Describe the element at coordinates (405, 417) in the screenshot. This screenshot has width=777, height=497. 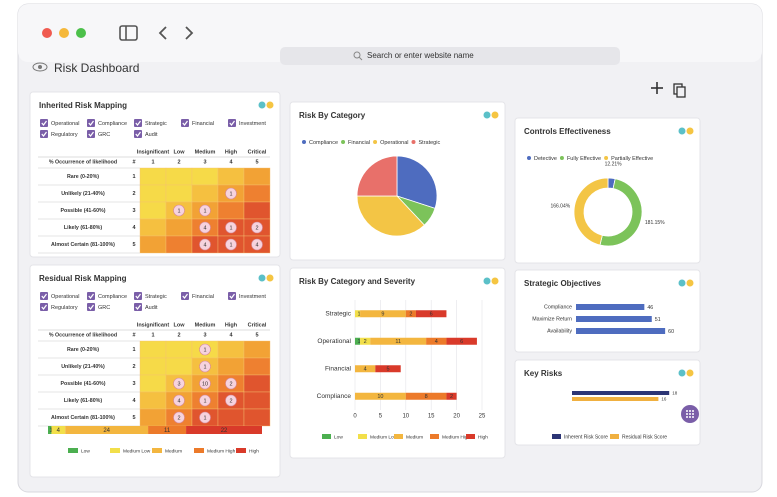
I see `x-tick-label: 10` at that location.